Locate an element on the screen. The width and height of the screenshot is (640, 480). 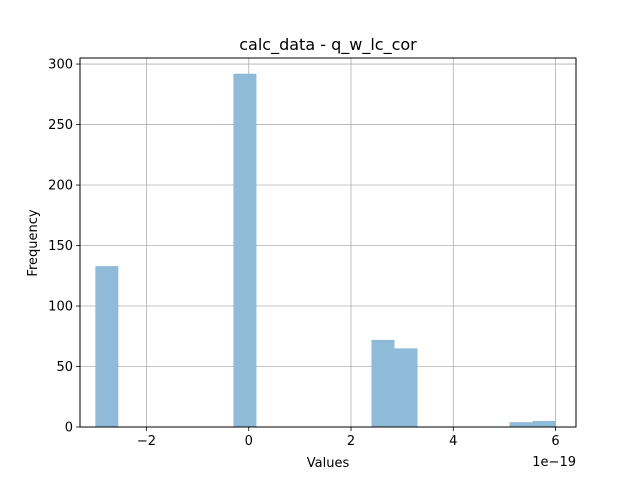
y-tick-label: 0 is located at coordinates (69, 428).